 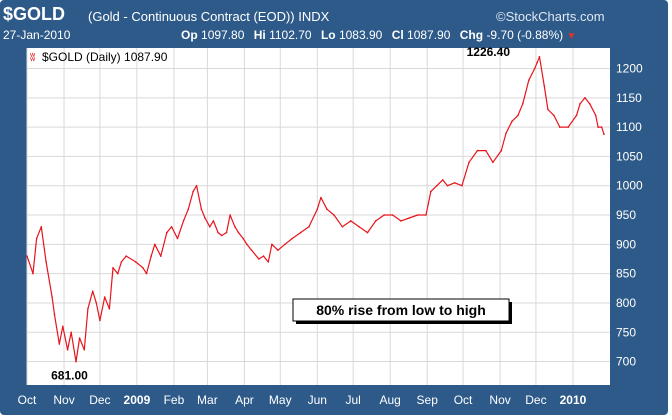 What do you see at coordinates (550, 16) in the screenshot?
I see `source-credit: ©StockCharts.com` at bounding box center [550, 16].